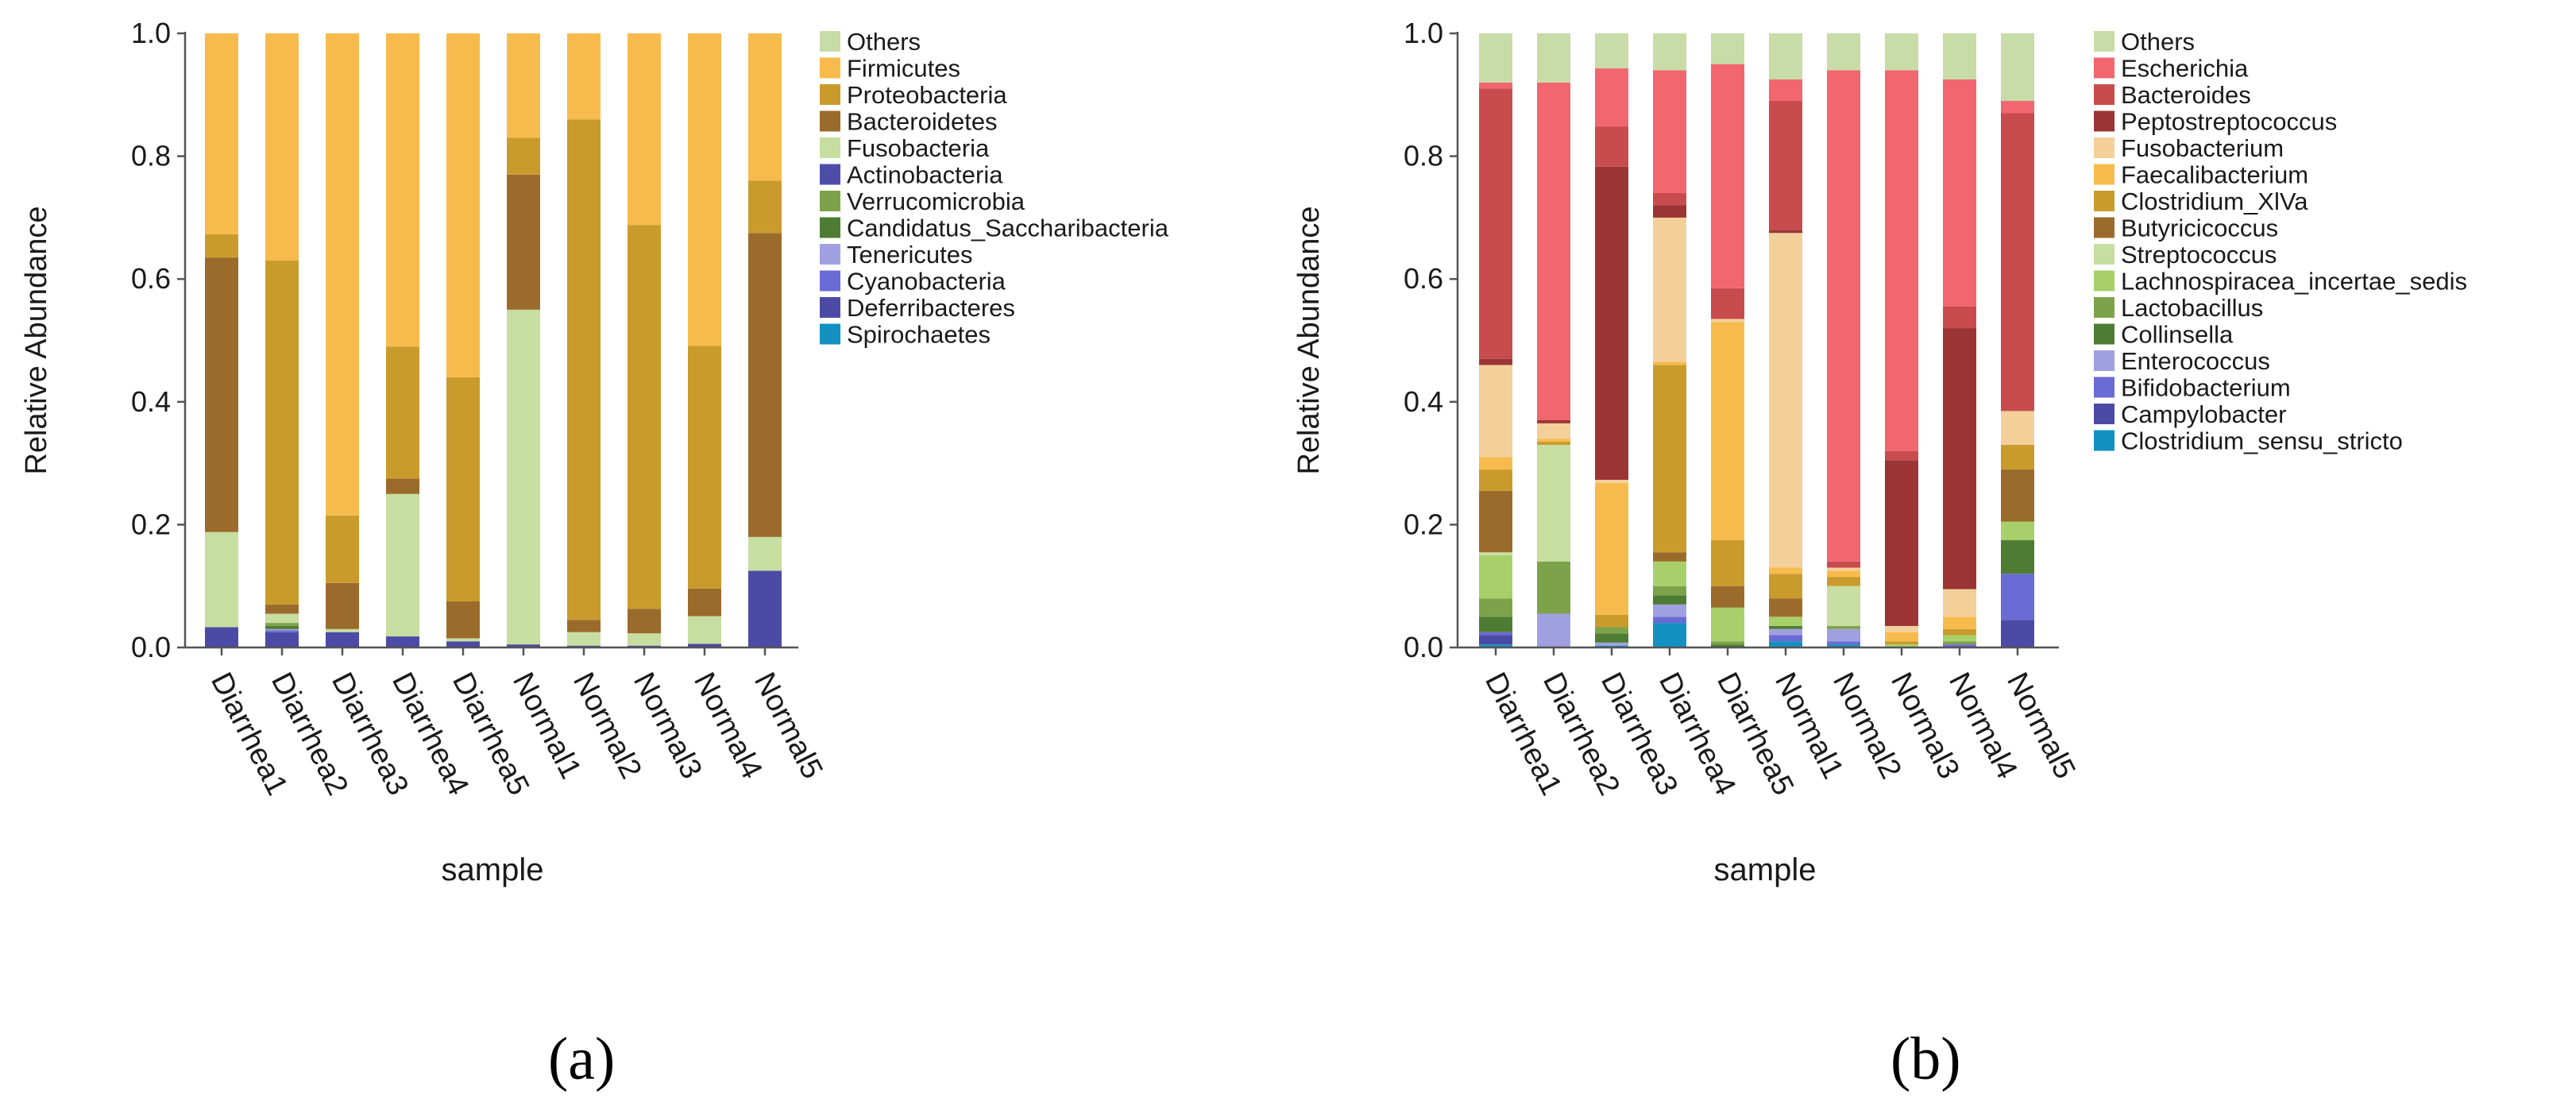 This screenshot has height=1117, width=2576. Describe the element at coordinates (584, 626) in the screenshot. I see `bar-normal2-bacteroidetes` at that location.